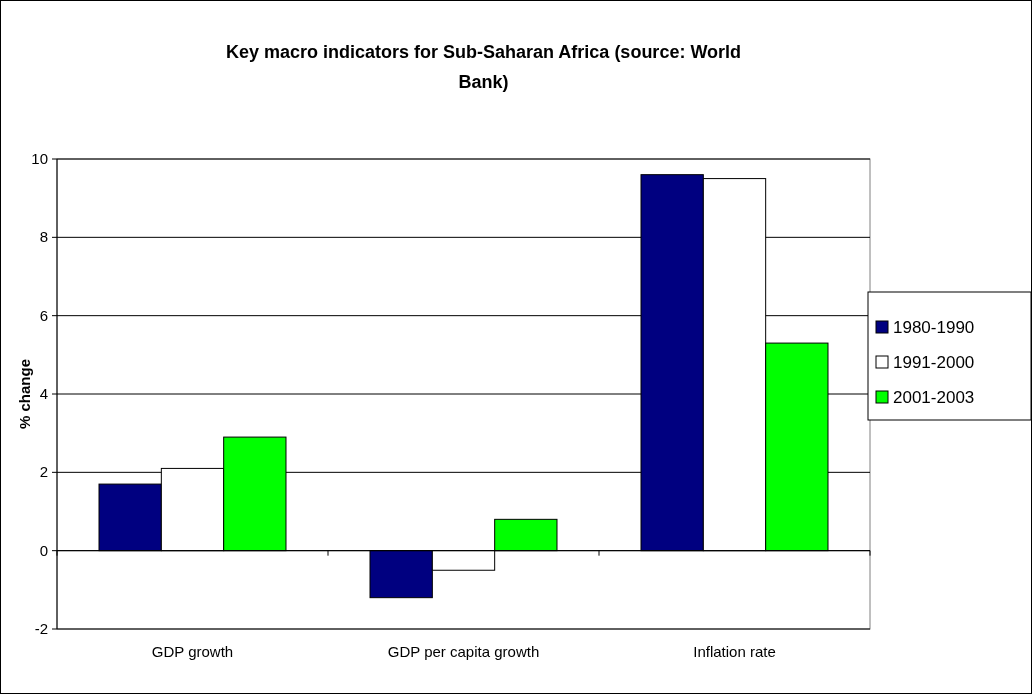 The image size is (1032, 694). What do you see at coordinates (934, 327) in the screenshot?
I see `legend-label: 1980-1990` at bounding box center [934, 327].